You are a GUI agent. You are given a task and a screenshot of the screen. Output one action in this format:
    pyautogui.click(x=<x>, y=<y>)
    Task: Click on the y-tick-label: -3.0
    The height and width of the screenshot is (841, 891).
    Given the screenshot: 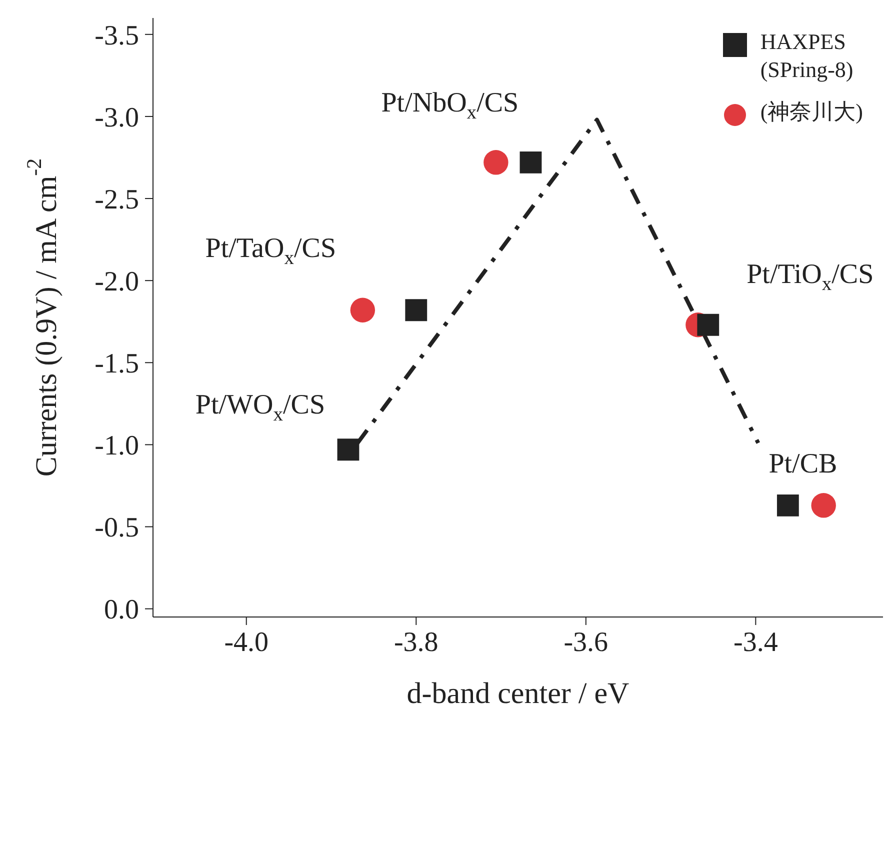 What is the action you would take?
    pyautogui.click(x=116, y=118)
    